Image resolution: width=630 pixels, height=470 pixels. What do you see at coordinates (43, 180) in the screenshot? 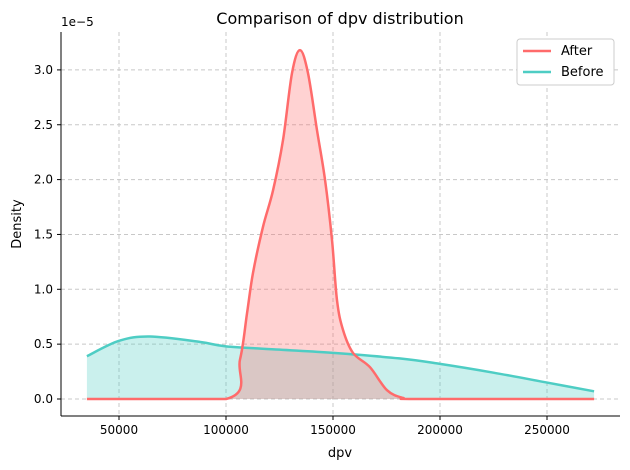
I see `y-tick-label: 2.0` at bounding box center [43, 180].